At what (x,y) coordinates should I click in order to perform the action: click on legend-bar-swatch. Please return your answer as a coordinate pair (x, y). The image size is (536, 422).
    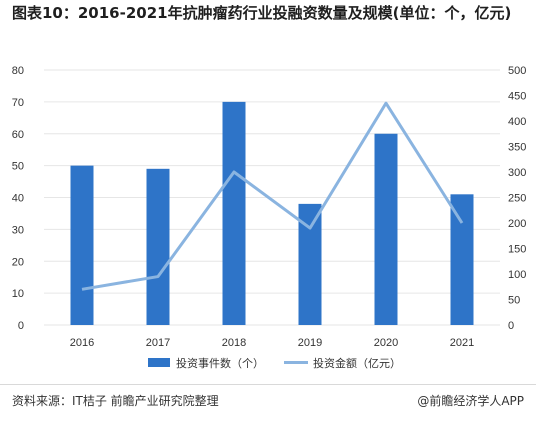
    Looking at the image, I should click on (159, 362).